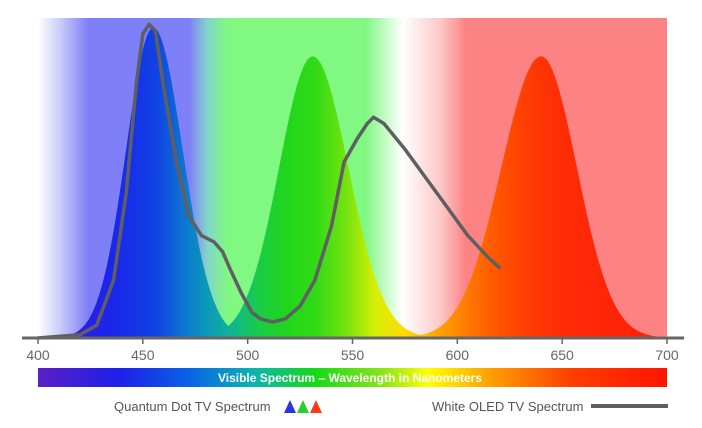 The image size is (702, 428). I want to click on legend-blue-peak-icon, so click(290, 406).